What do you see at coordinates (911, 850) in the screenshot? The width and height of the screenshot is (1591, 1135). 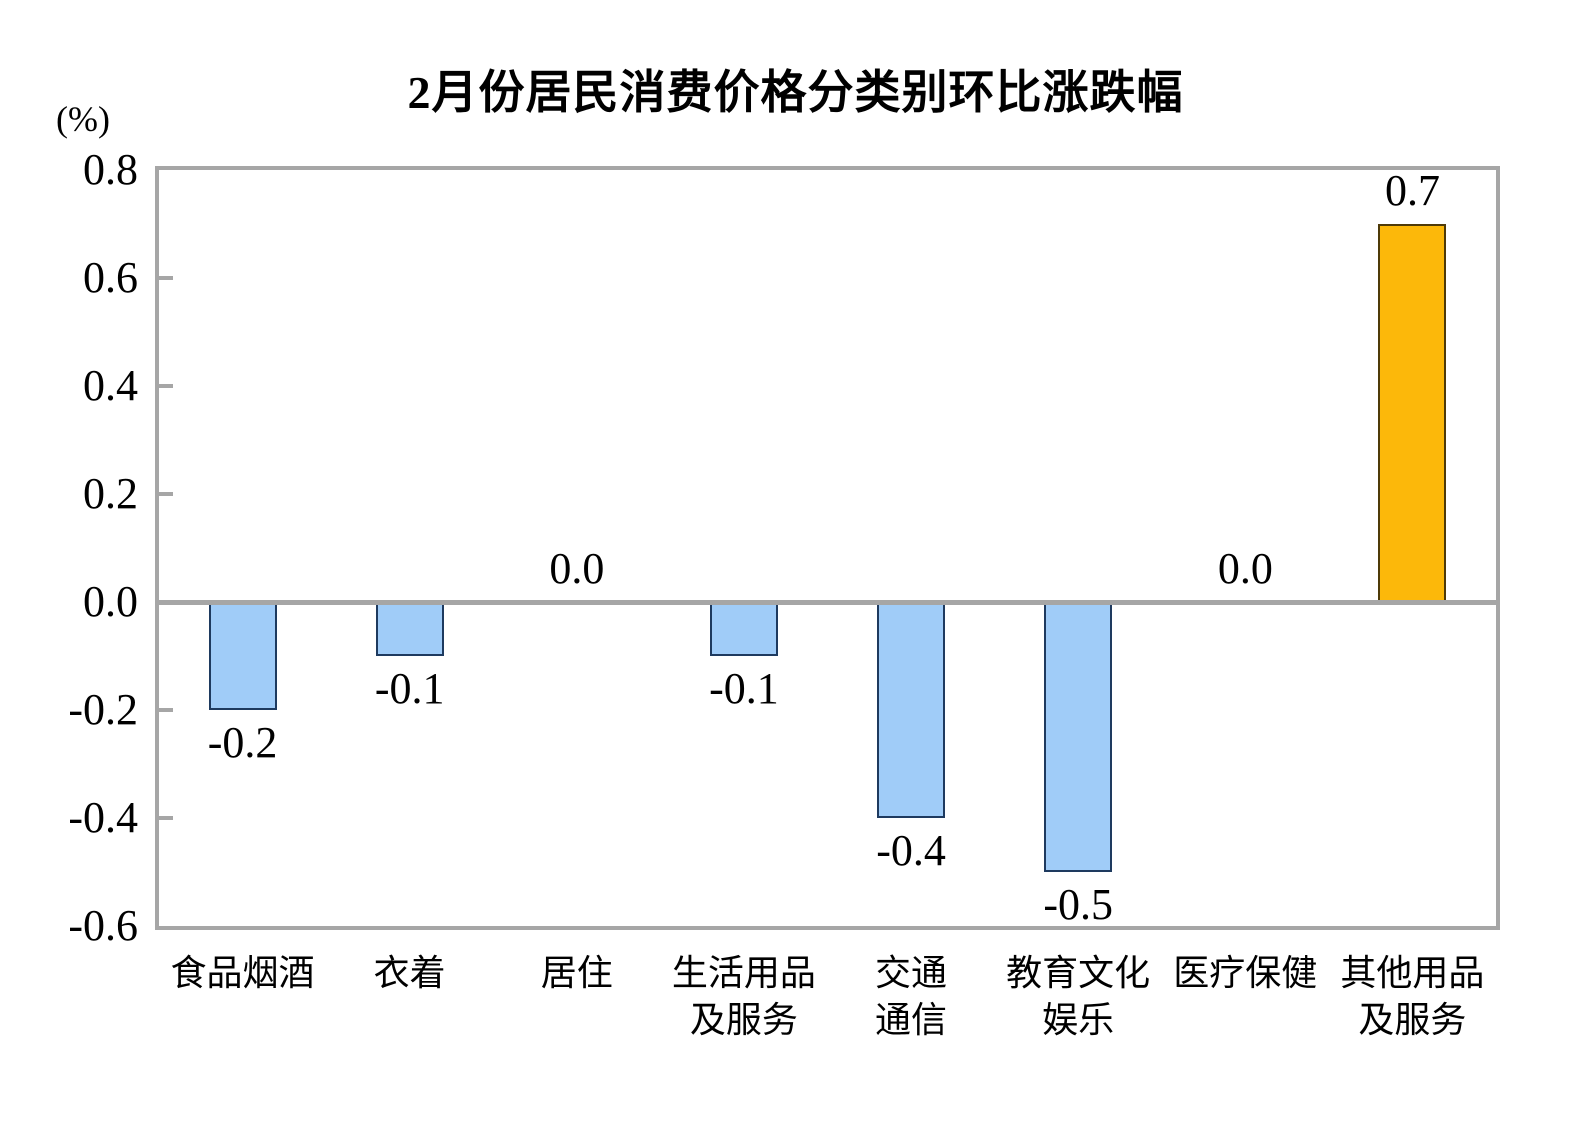 I see `bar-value-label: -0.4` at bounding box center [911, 850].